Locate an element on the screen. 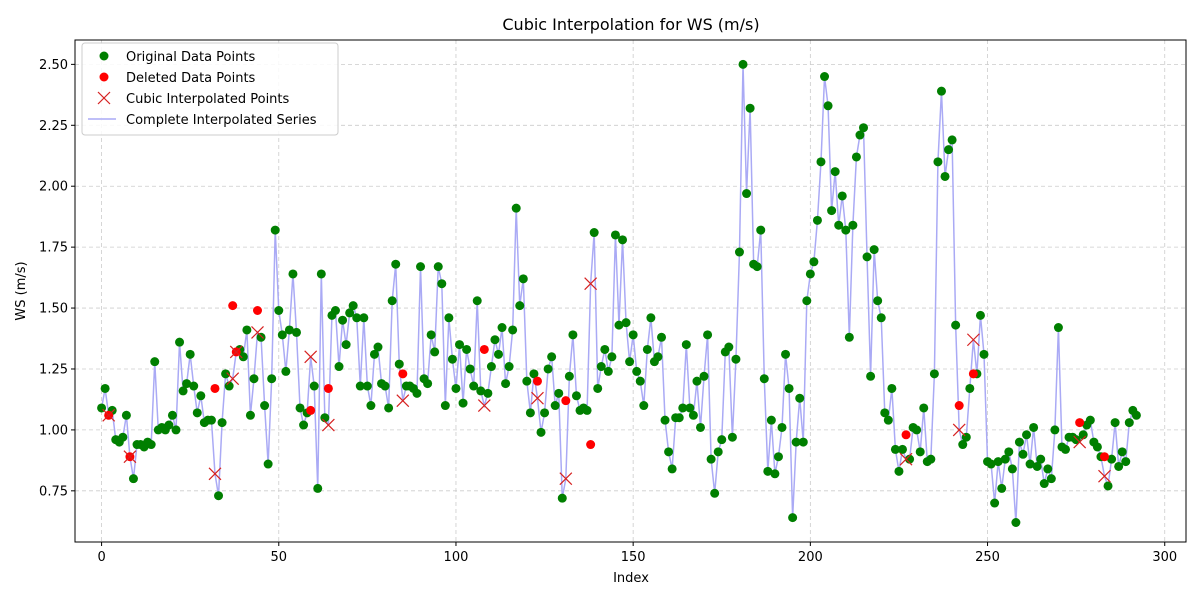 The image size is (1200, 600). chart-title: Cubic Interpolation for WS (m/s) is located at coordinates (630, 24).